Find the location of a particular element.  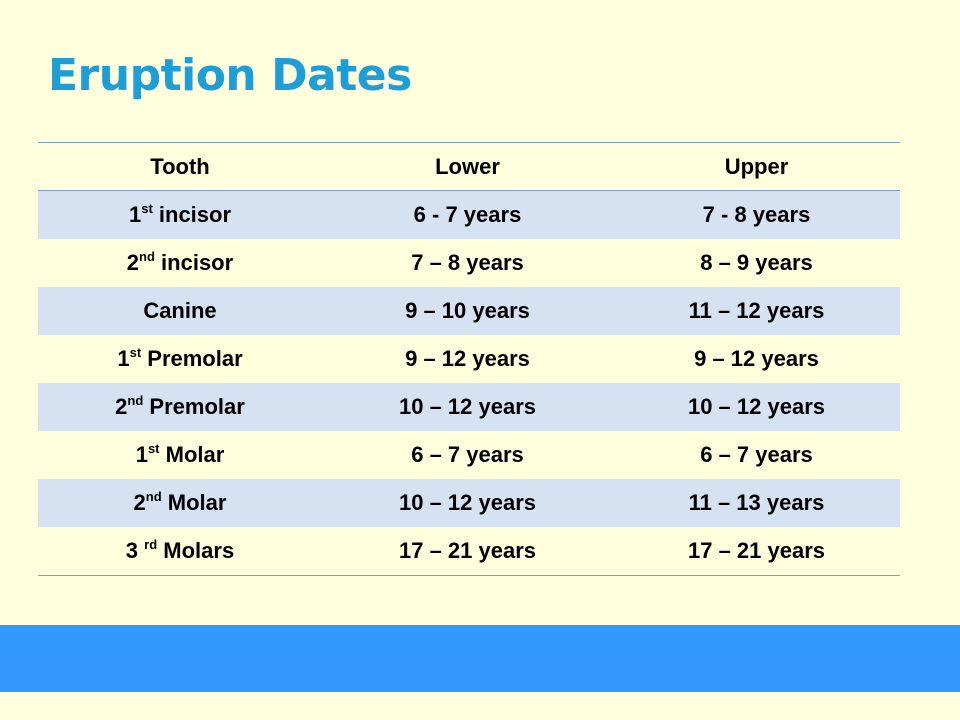

footer-bar is located at coordinates (480, 658).